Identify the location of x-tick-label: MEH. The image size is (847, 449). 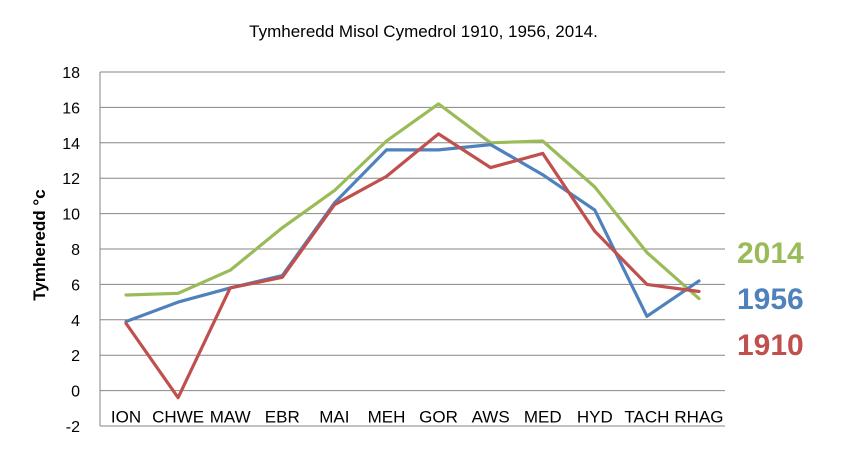
(387, 417).